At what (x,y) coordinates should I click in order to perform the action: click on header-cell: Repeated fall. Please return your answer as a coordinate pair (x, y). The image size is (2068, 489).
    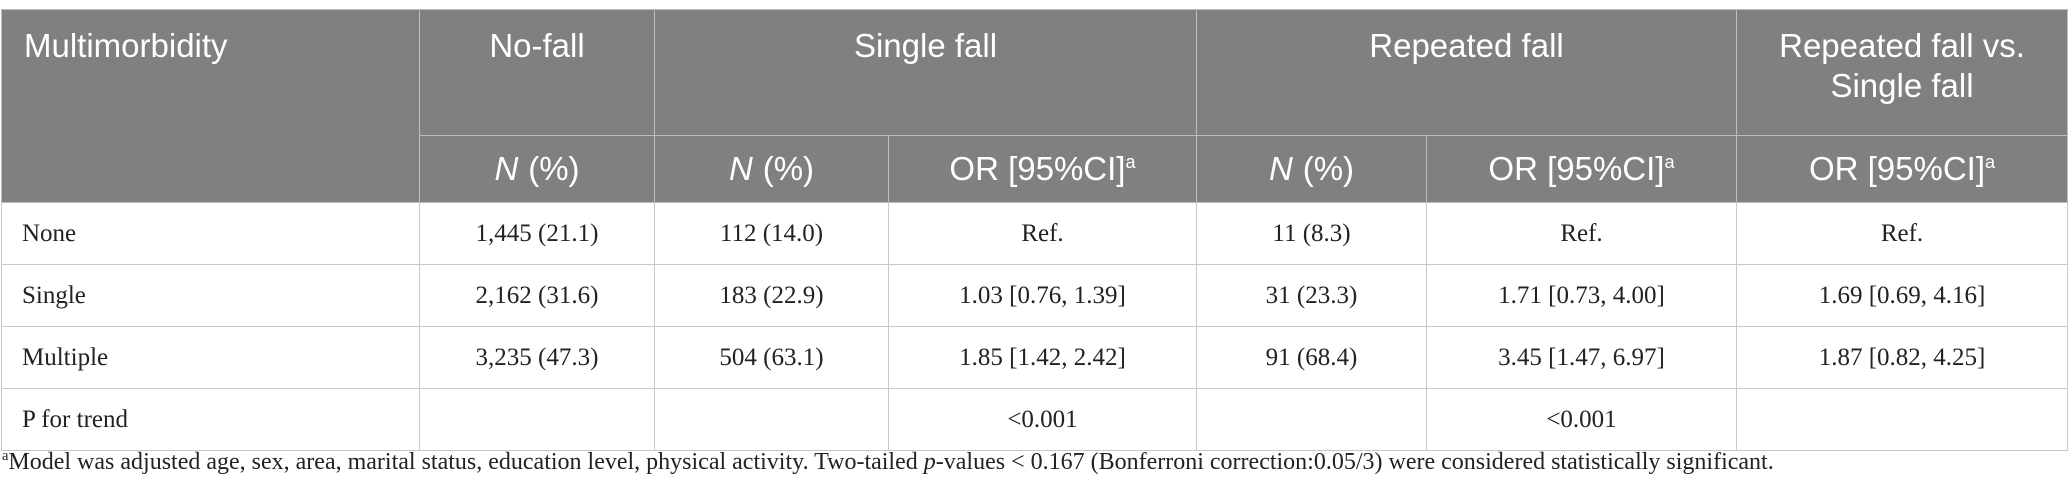
    Looking at the image, I should click on (1466, 72).